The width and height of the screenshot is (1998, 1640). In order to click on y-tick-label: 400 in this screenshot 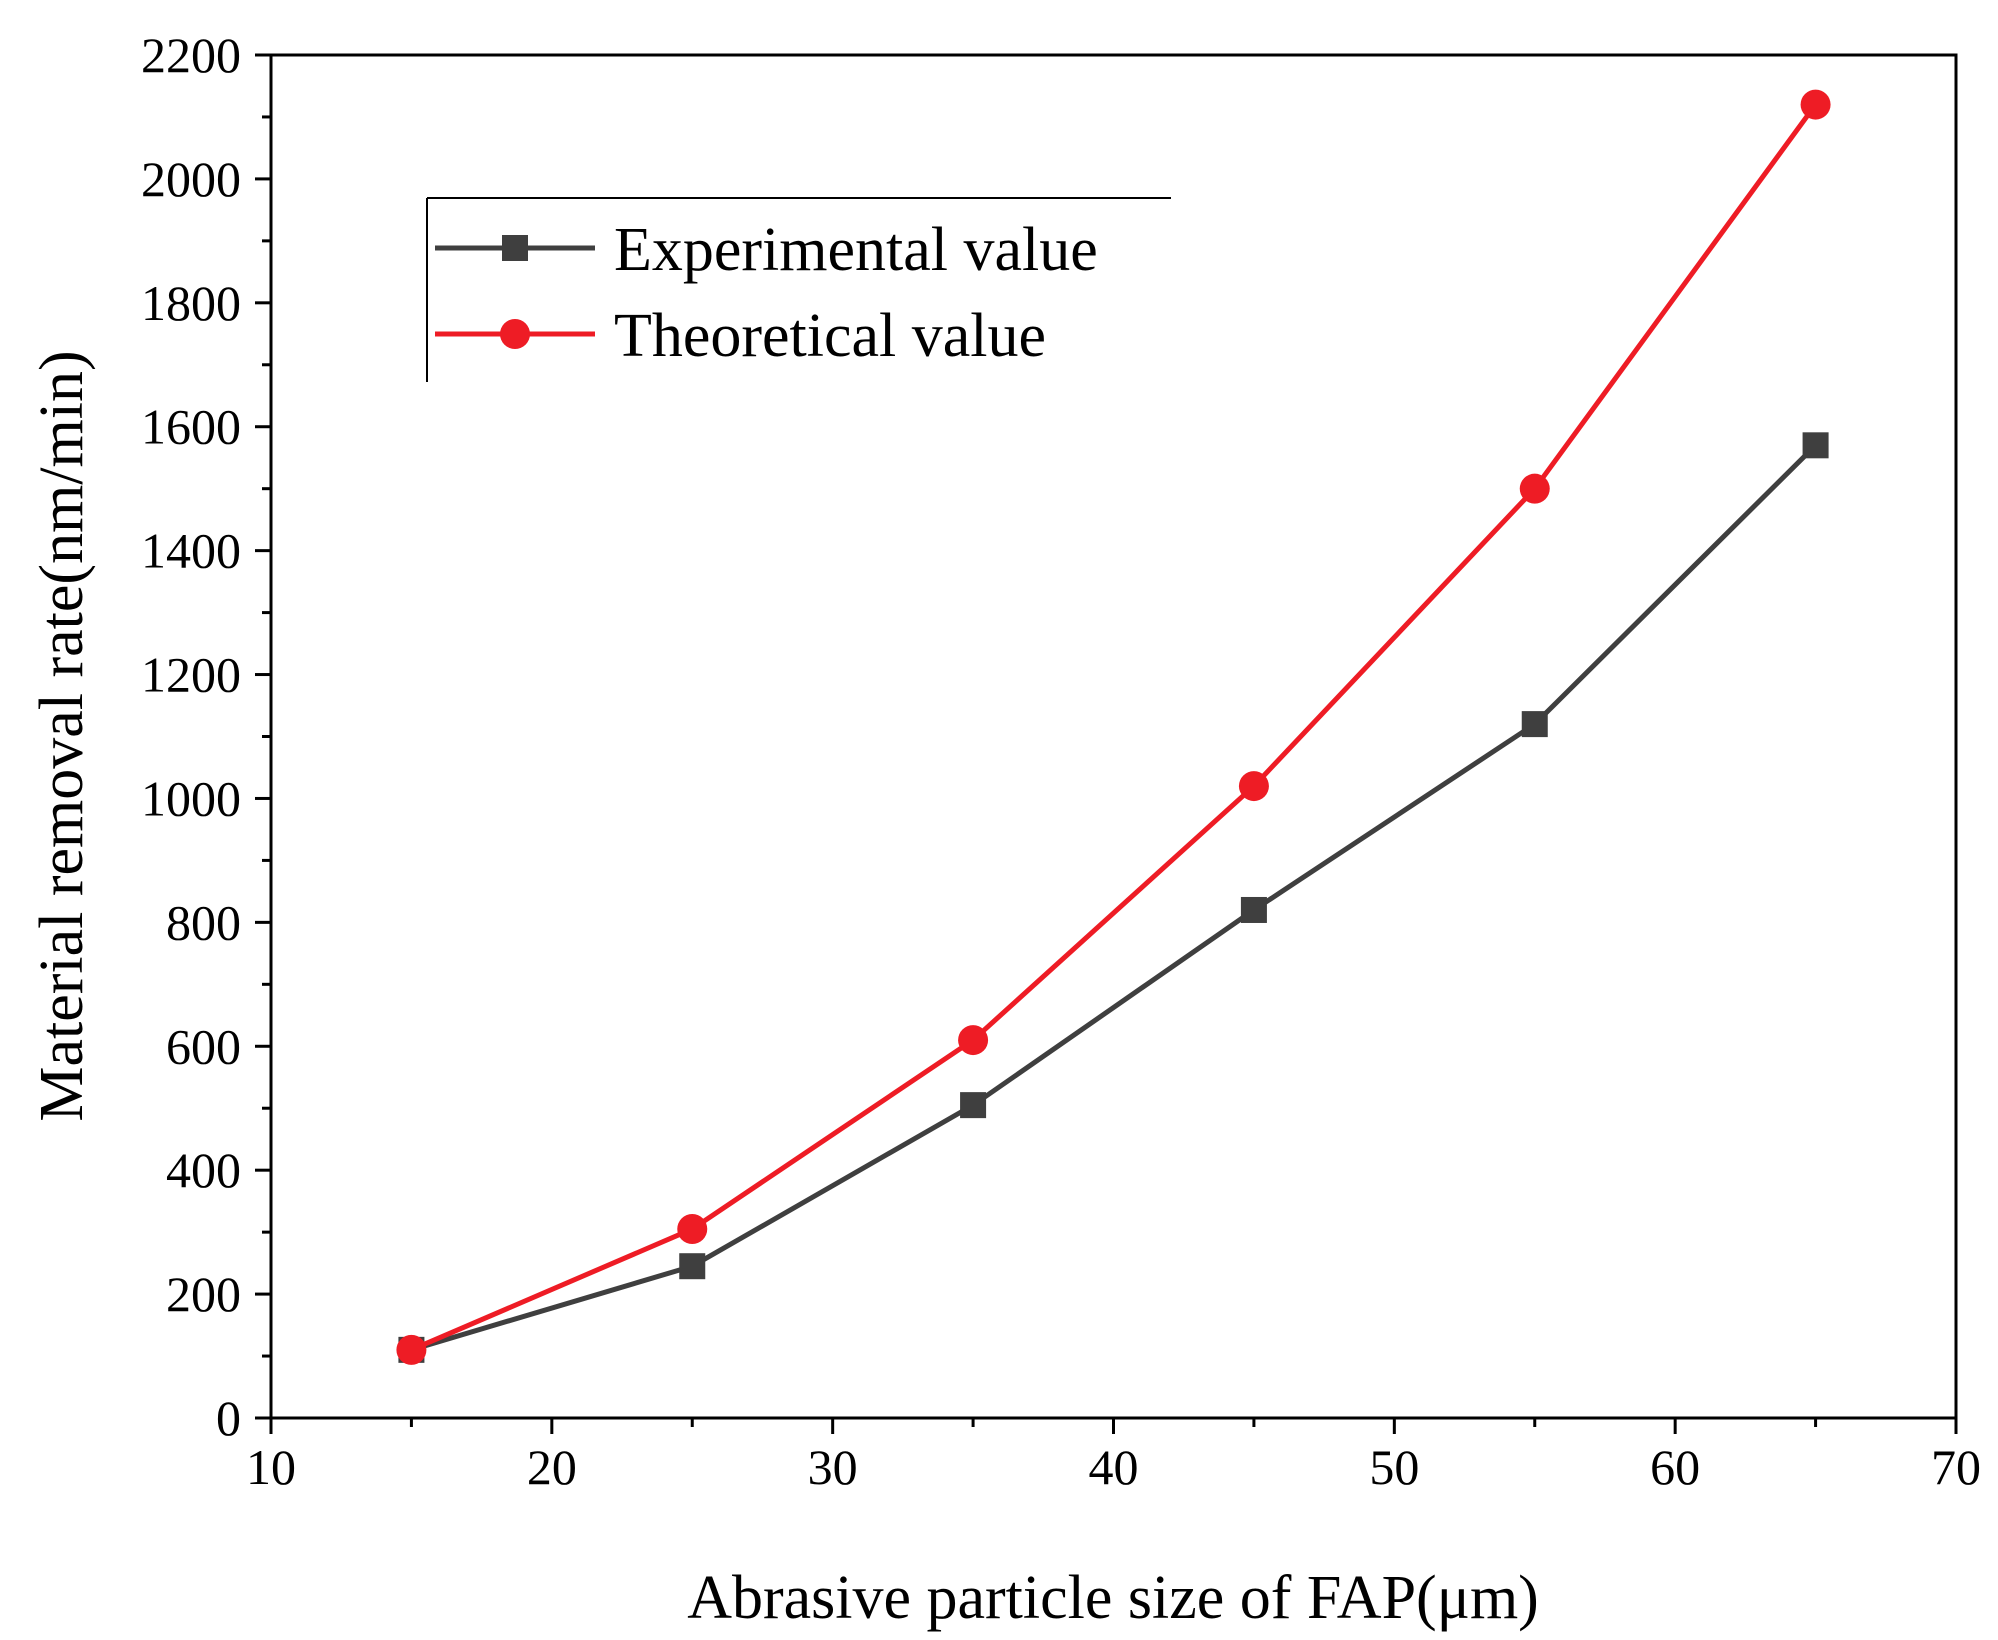, I will do `click(203, 1170)`.